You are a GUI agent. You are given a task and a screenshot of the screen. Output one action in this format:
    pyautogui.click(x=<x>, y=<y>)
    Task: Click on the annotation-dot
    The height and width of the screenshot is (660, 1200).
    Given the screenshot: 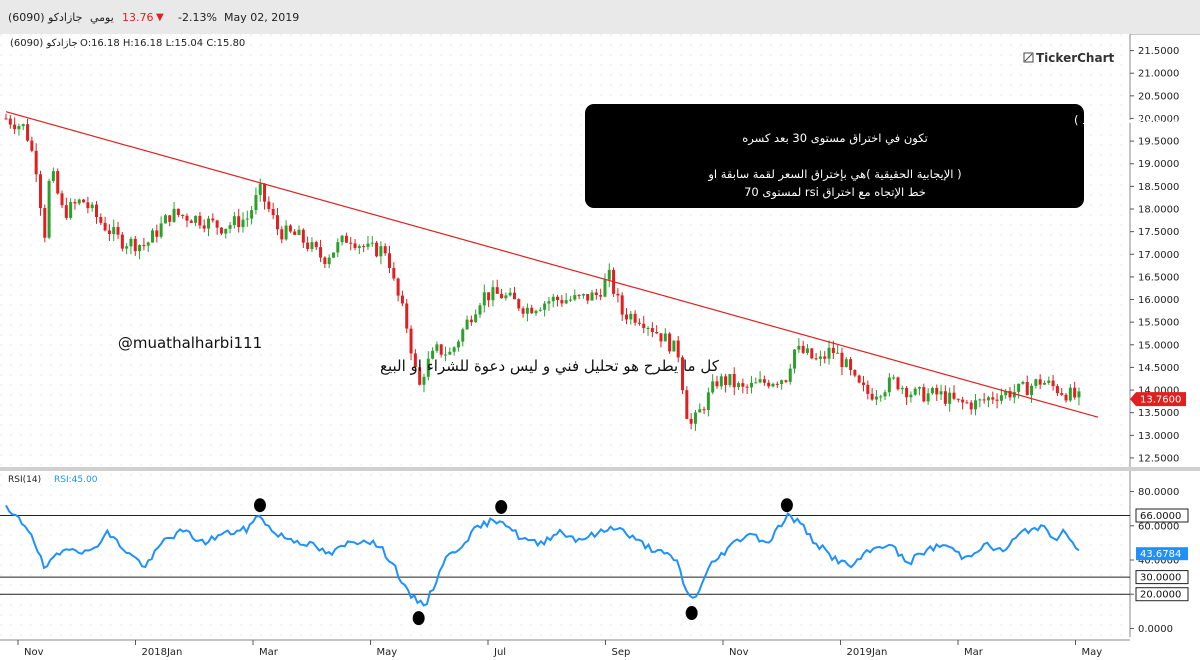 What is the action you would take?
    pyautogui.click(x=786, y=505)
    